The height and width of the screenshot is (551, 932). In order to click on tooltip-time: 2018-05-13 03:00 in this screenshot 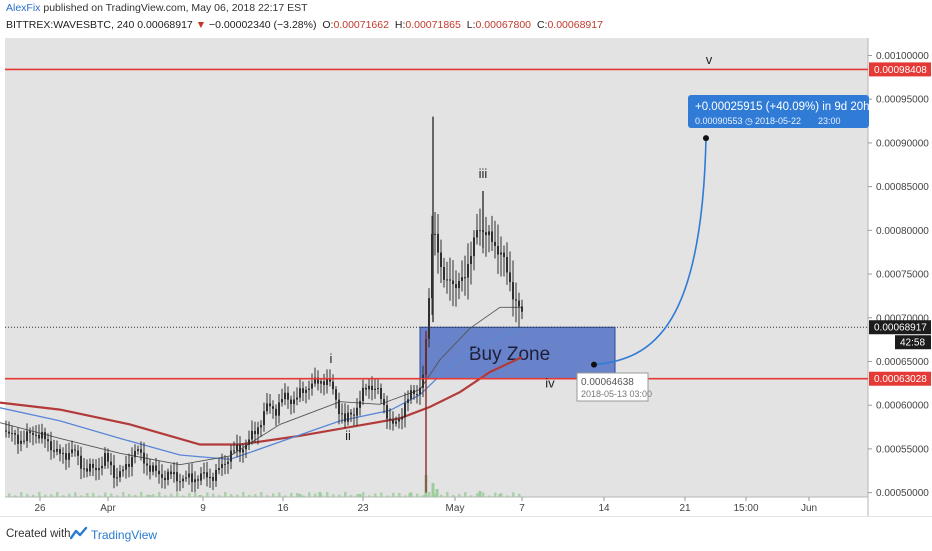, I will do `click(616, 394)`.